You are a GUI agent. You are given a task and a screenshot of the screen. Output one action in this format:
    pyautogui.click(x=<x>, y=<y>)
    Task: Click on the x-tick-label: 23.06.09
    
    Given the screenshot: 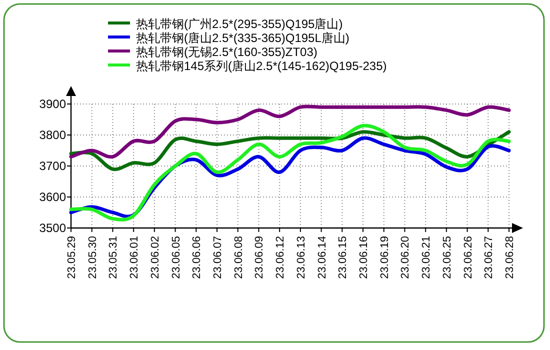 What is the action you would take?
    pyautogui.click(x=260, y=257)
    